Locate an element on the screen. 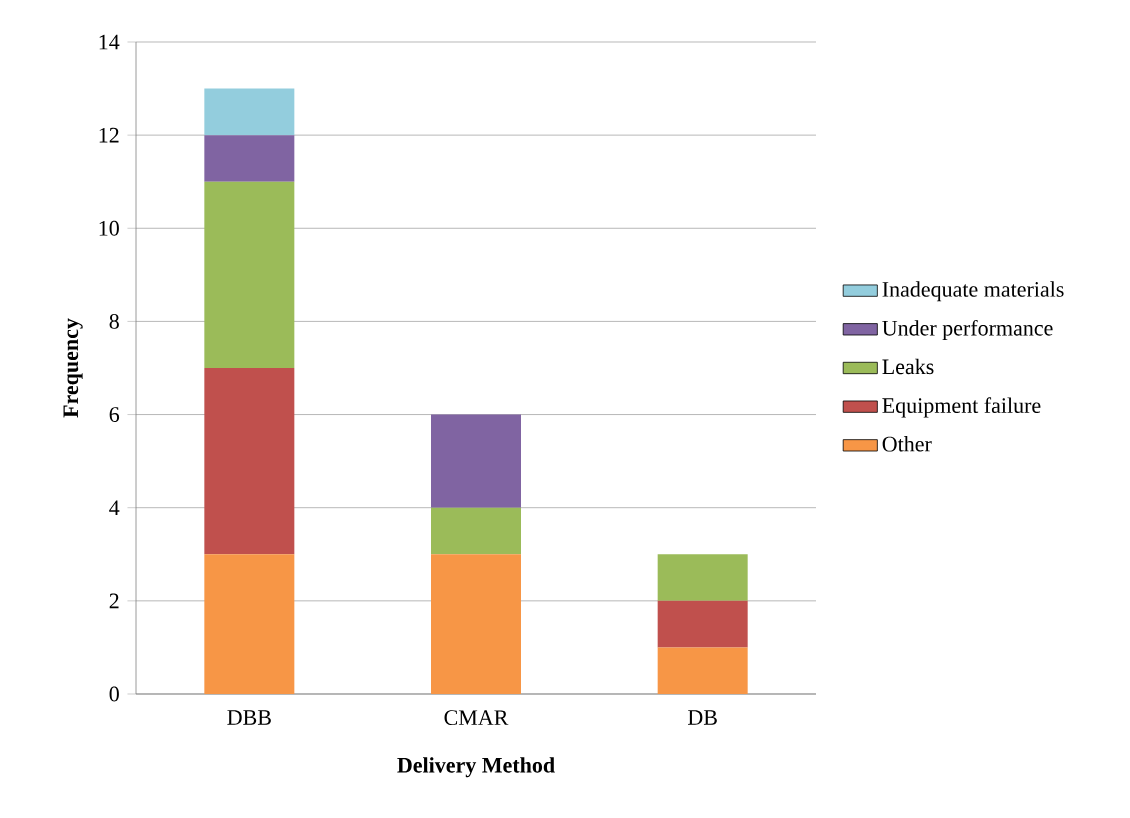  y-tick-label: 14 is located at coordinates (109, 42).